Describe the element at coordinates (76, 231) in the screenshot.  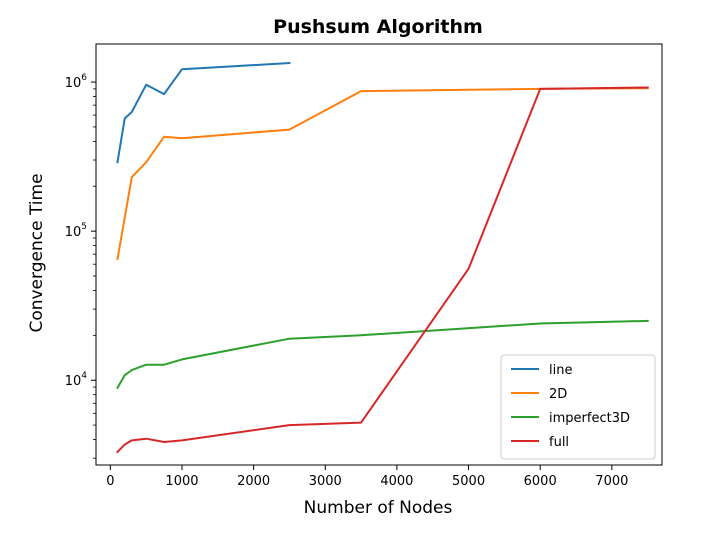
I see `y-tick-label: 10⁵` at that location.